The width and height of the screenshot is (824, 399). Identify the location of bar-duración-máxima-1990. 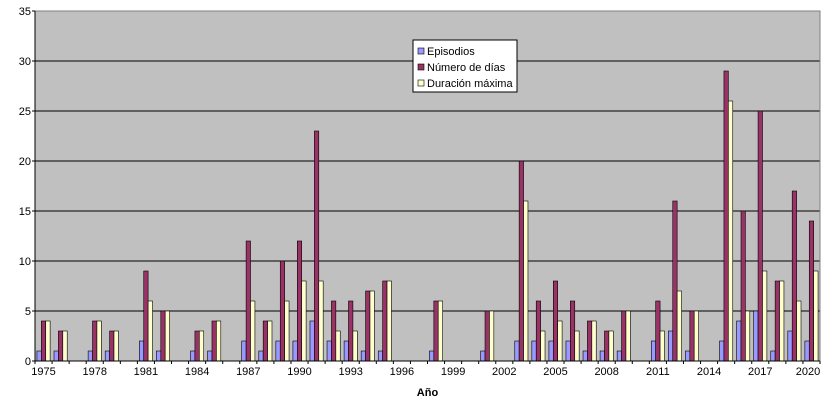
(304, 321).